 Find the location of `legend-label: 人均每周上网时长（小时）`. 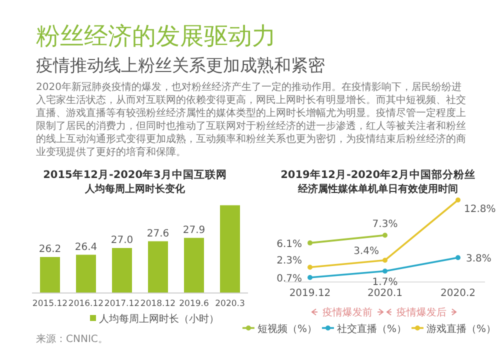

legend-label: 人均每周上网时长（小时） is located at coordinates (159, 319).